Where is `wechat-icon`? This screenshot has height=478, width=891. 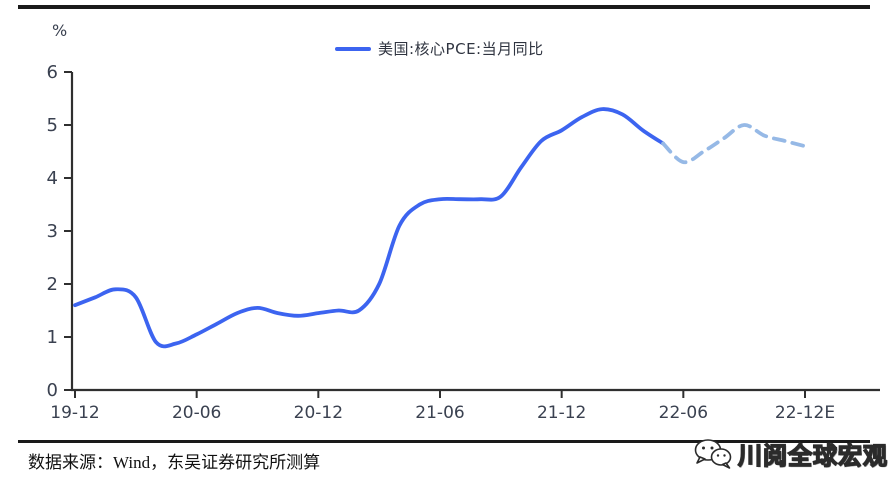 wechat-icon is located at coordinates (713, 453).